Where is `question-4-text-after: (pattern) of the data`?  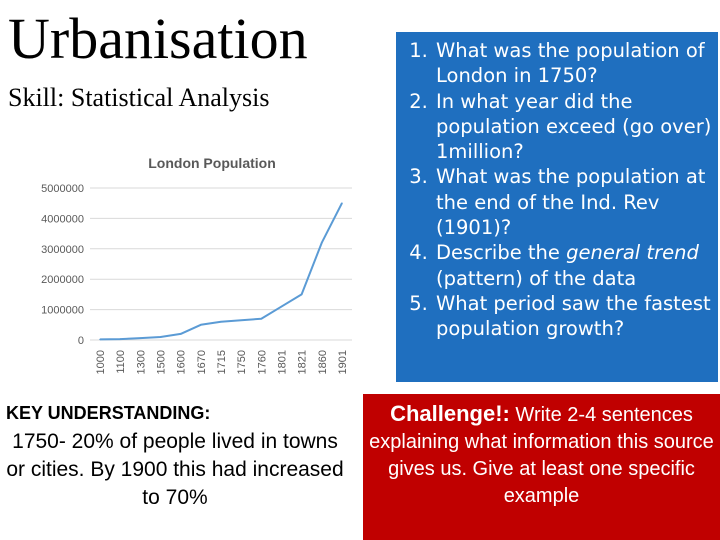 question-4-text-after: (pattern) of the data is located at coordinates (536, 278).